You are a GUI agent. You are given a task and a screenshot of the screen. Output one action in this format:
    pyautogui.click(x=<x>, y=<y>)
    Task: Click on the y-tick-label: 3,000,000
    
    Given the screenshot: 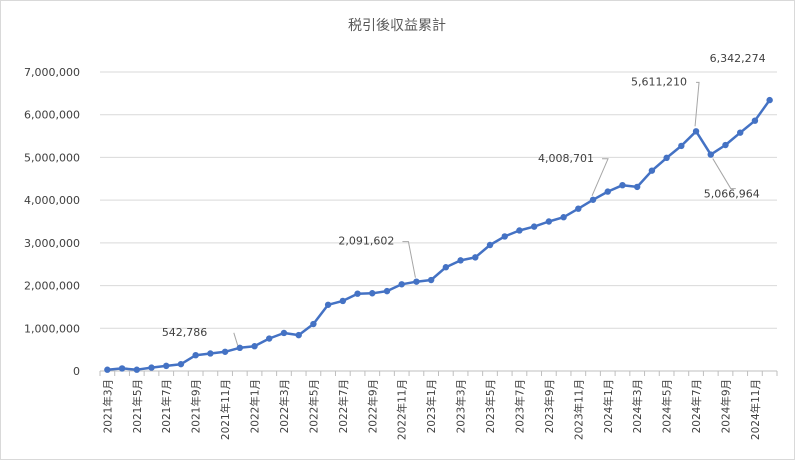 What is the action you would take?
    pyautogui.click(x=52, y=243)
    